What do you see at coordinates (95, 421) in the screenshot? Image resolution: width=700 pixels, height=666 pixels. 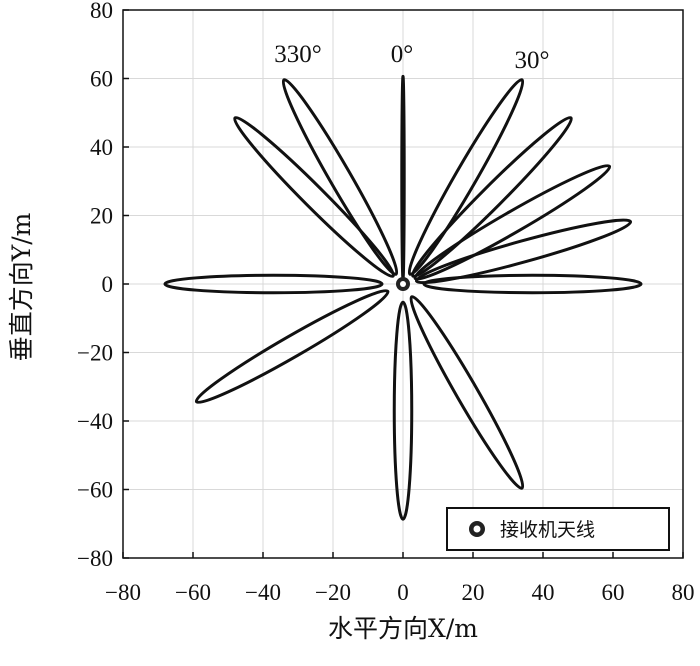 I see `y-tick-label: −40` at bounding box center [95, 421].